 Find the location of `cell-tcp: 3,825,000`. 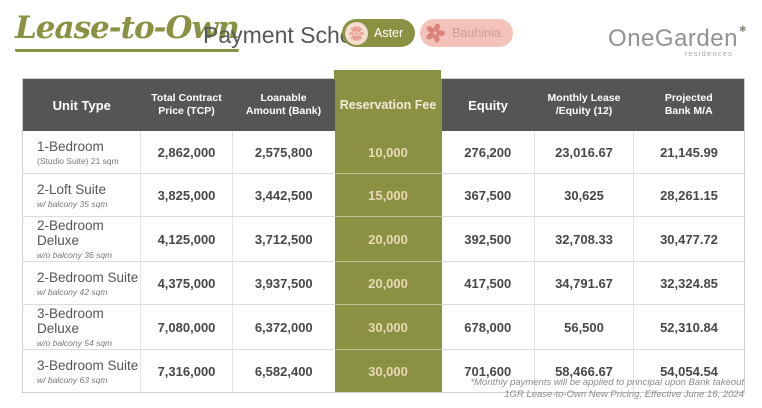

cell-tcp: 3,825,000 is located at coordinates (186, 195).